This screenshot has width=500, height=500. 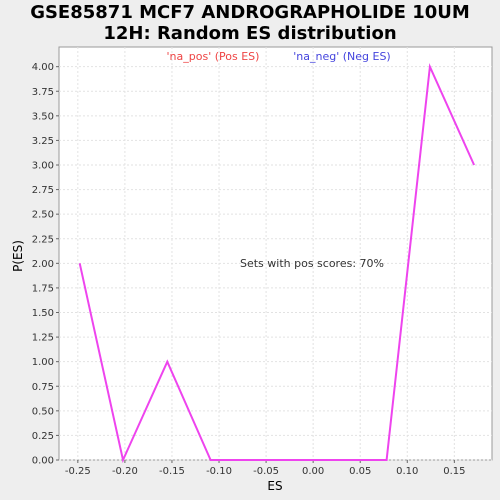 I want to click on y-tick-label: 4.00, so click(x=43, y=67).